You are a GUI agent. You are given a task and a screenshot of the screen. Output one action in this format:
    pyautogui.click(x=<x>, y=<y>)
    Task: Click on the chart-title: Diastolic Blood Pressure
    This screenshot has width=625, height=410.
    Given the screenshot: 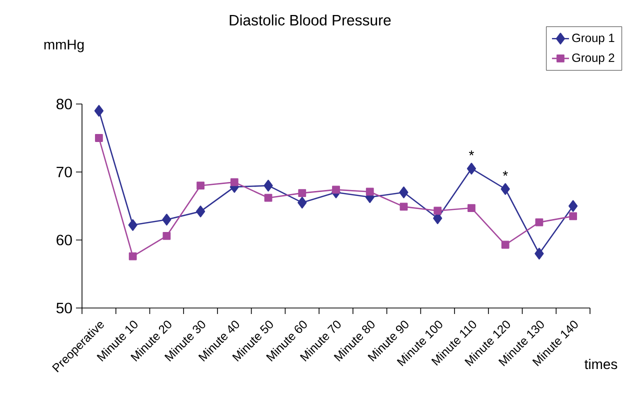 What is the action you would take?
    pyautogui.click(x=310, y=20)
    